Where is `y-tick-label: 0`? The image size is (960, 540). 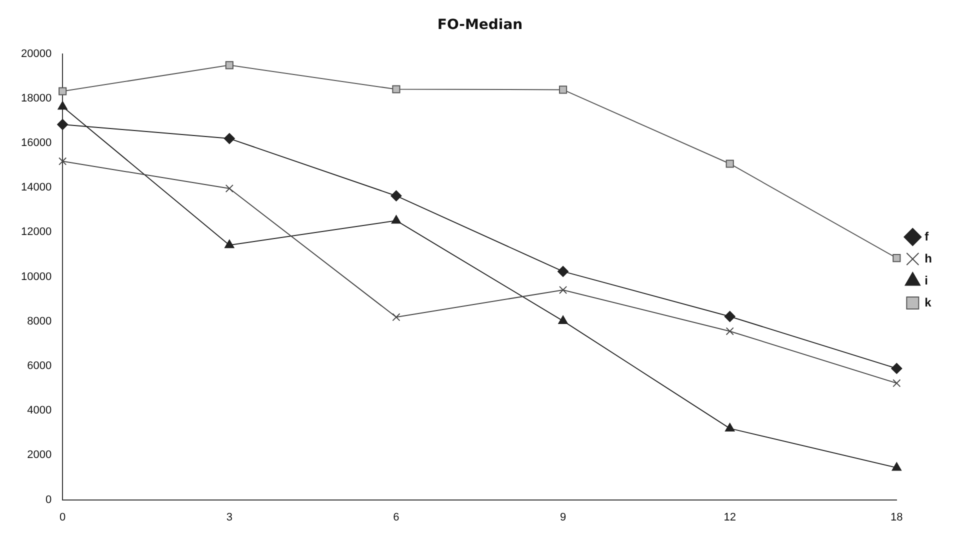 y-tick-label: 0 is located at coordinates (48, 500).